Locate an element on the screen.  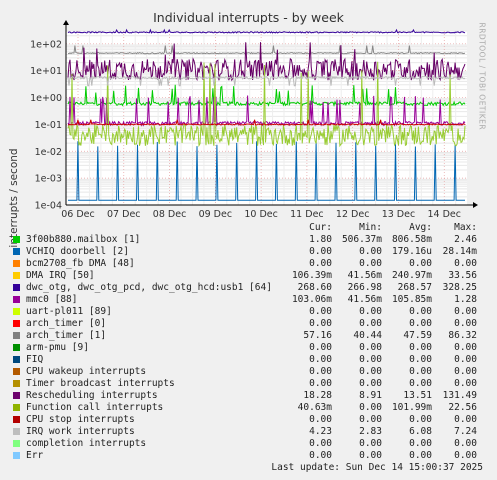
x-tick-label: 08 Dec is located at coordinates (170, 214).